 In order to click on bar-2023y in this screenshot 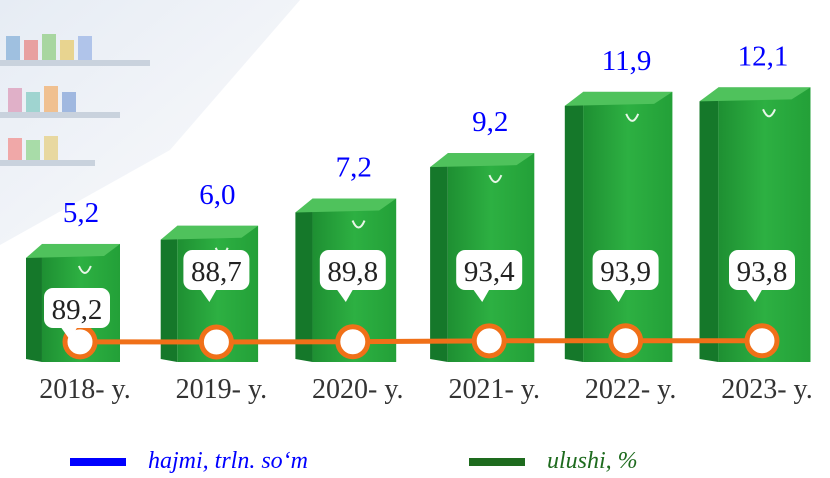, I will do `click(755, 224)`.